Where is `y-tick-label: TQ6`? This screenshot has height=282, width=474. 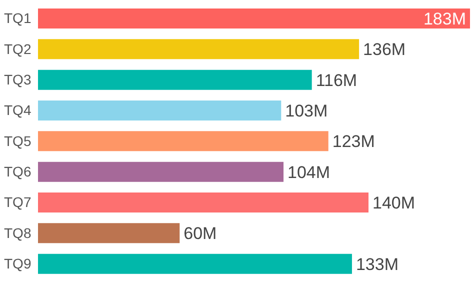
y-tick-label: TQ6 is located at coordinates (18, 172).